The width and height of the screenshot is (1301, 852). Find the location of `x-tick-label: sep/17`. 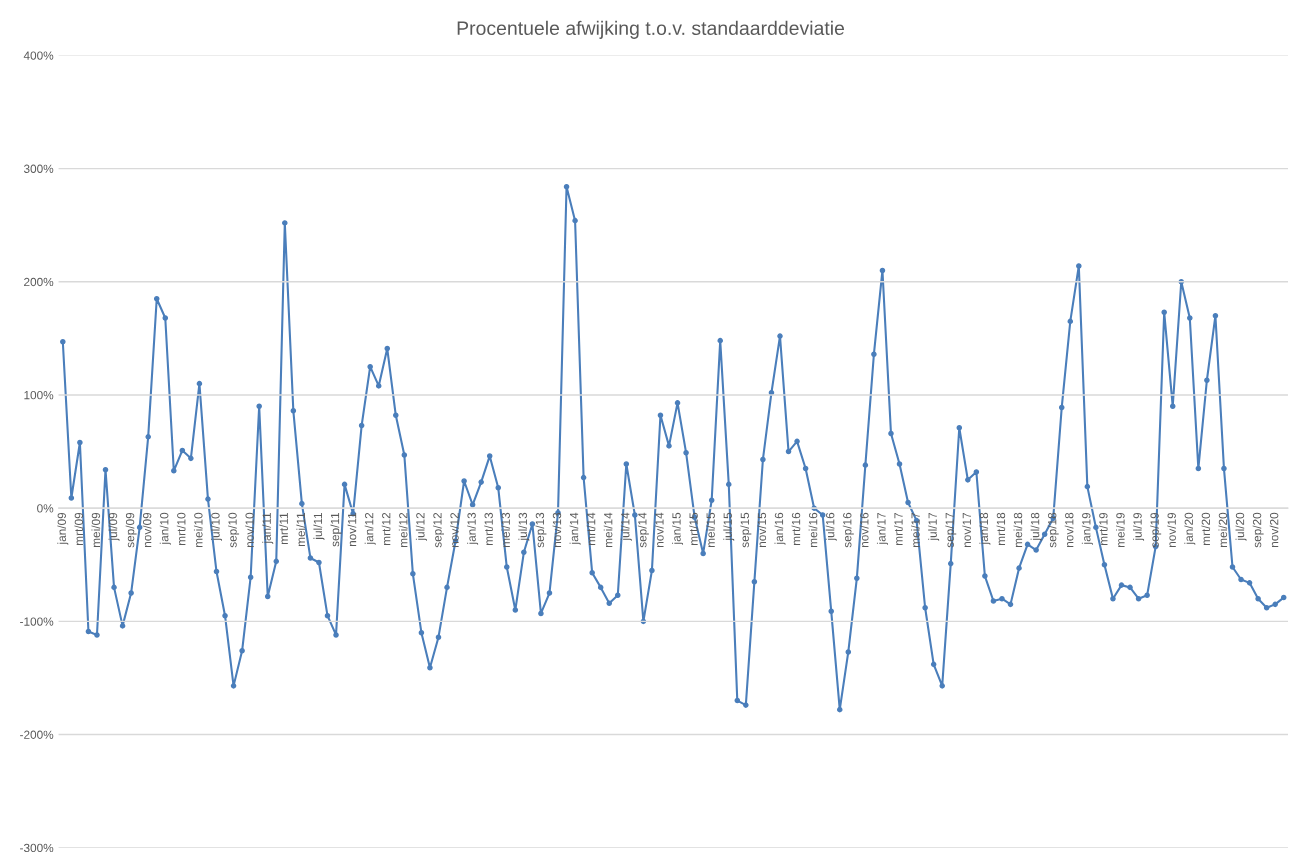

x-tick-label: sep/17 is located at coordinates (951, 530).